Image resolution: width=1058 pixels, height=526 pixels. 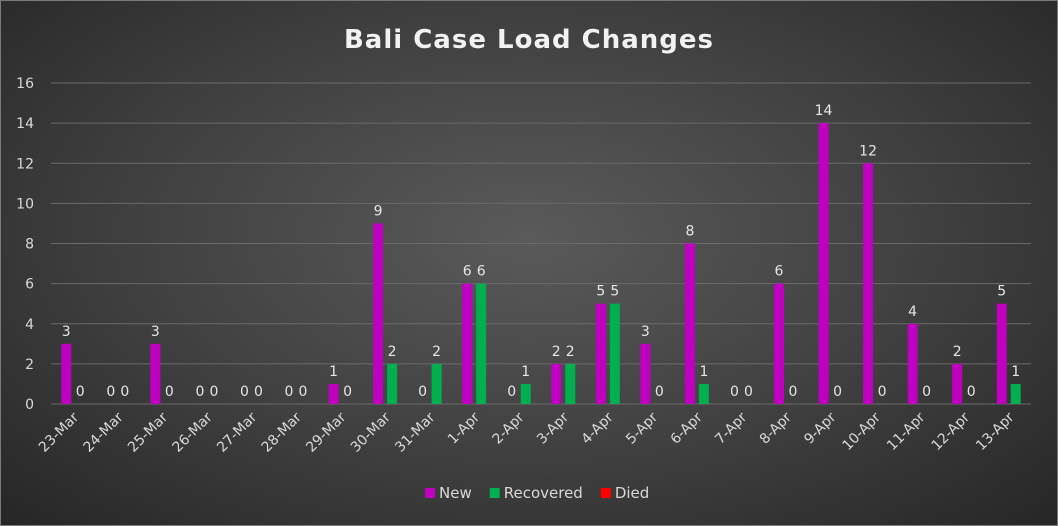 I want to click on bar-recovered-30-mar, so click(x=392, y=383).